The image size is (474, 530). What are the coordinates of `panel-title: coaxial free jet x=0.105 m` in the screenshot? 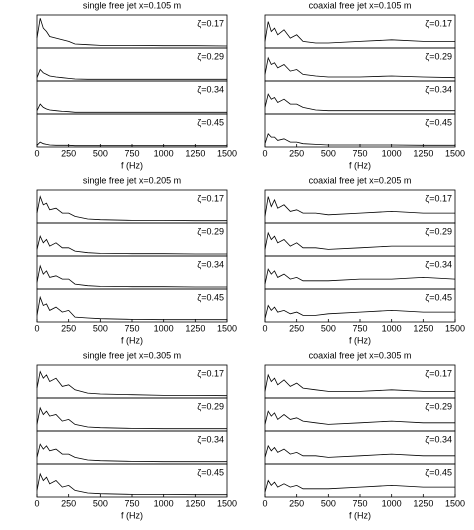 It's located at (360, 5).